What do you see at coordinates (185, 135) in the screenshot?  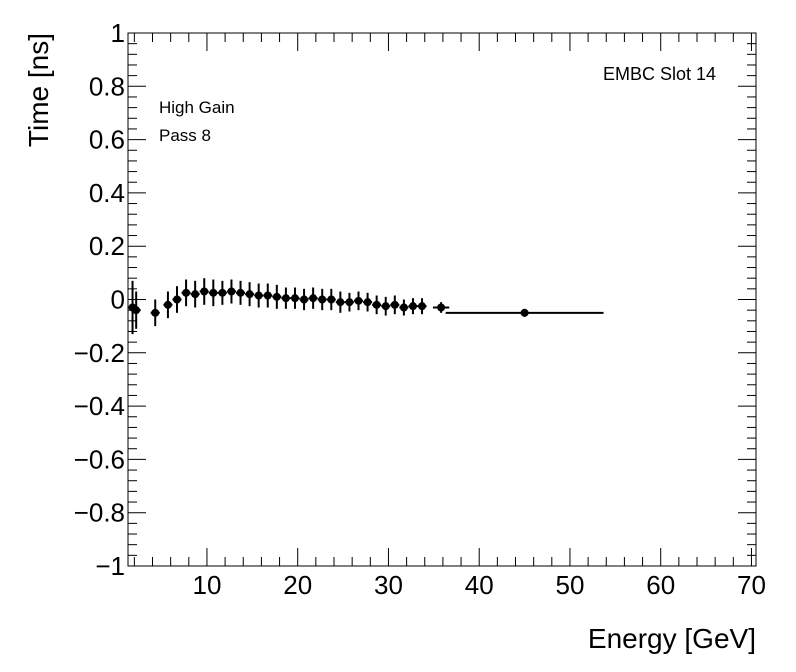 I see `pass-label: Pass 8` at bounding box center [185, 135].